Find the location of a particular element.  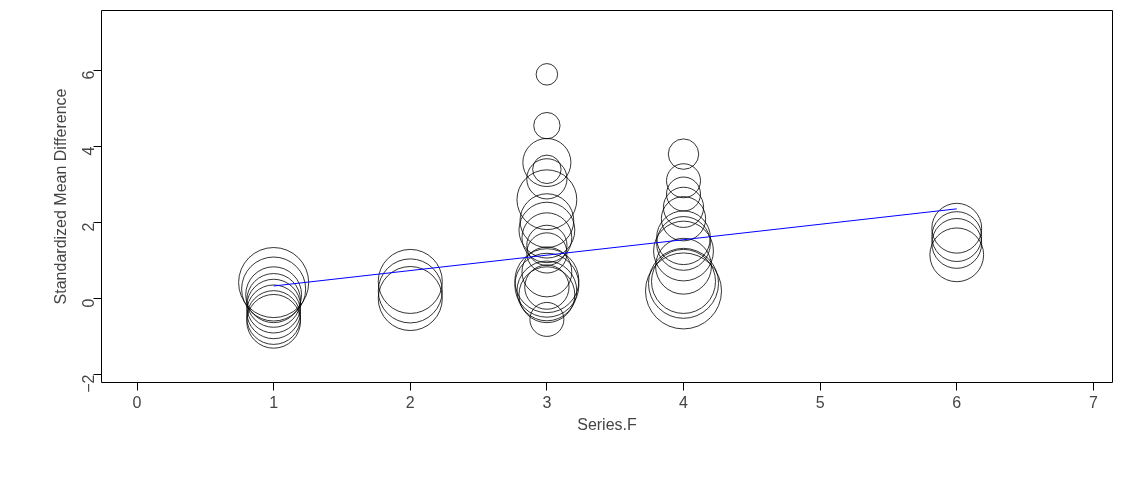

y-tick-label: 2 is located at coordinates (89, 227).